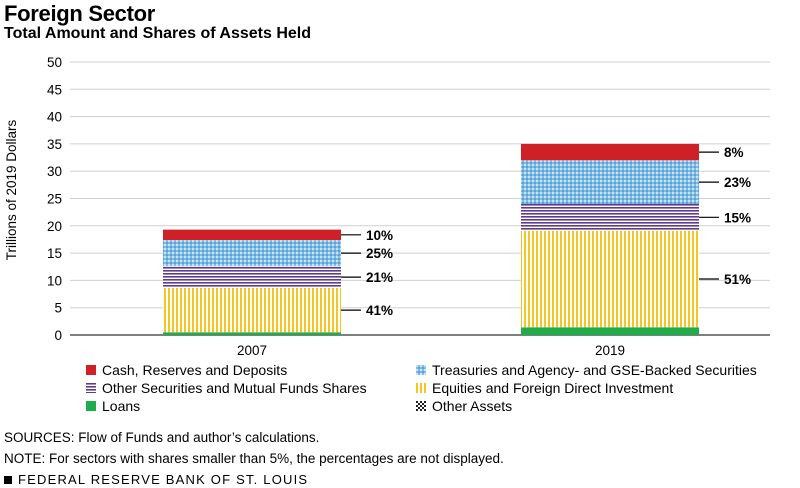 Image resolution: width=800 pixels, height=488 pixels. Describe the element at coordinates (8, 479) in the screenshot. I see `footer-square-icon` at that location.